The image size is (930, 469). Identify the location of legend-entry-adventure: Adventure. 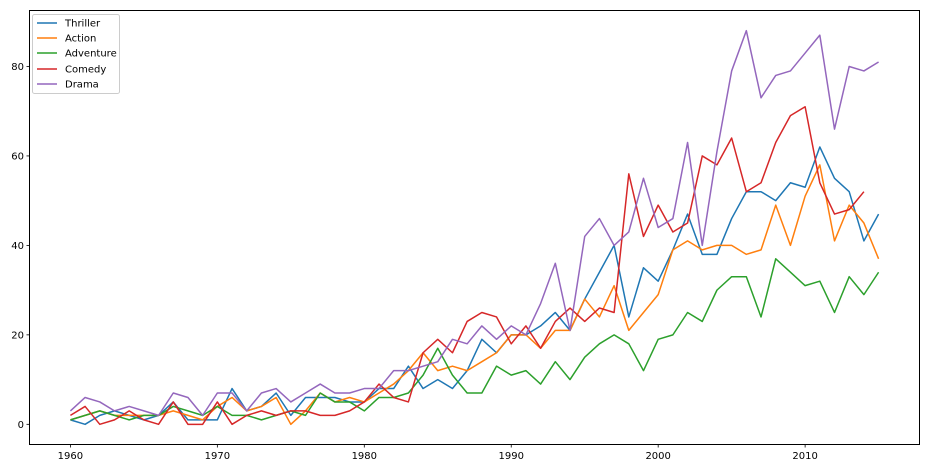
(77, 54).